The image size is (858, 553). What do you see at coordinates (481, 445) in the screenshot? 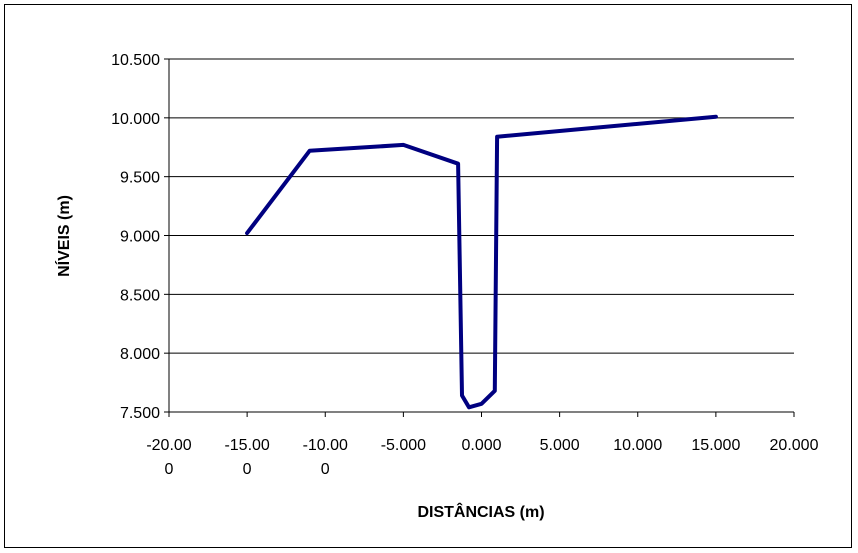
I see `x-tick-label-4: 0.000` at bounding box center [481, 445].